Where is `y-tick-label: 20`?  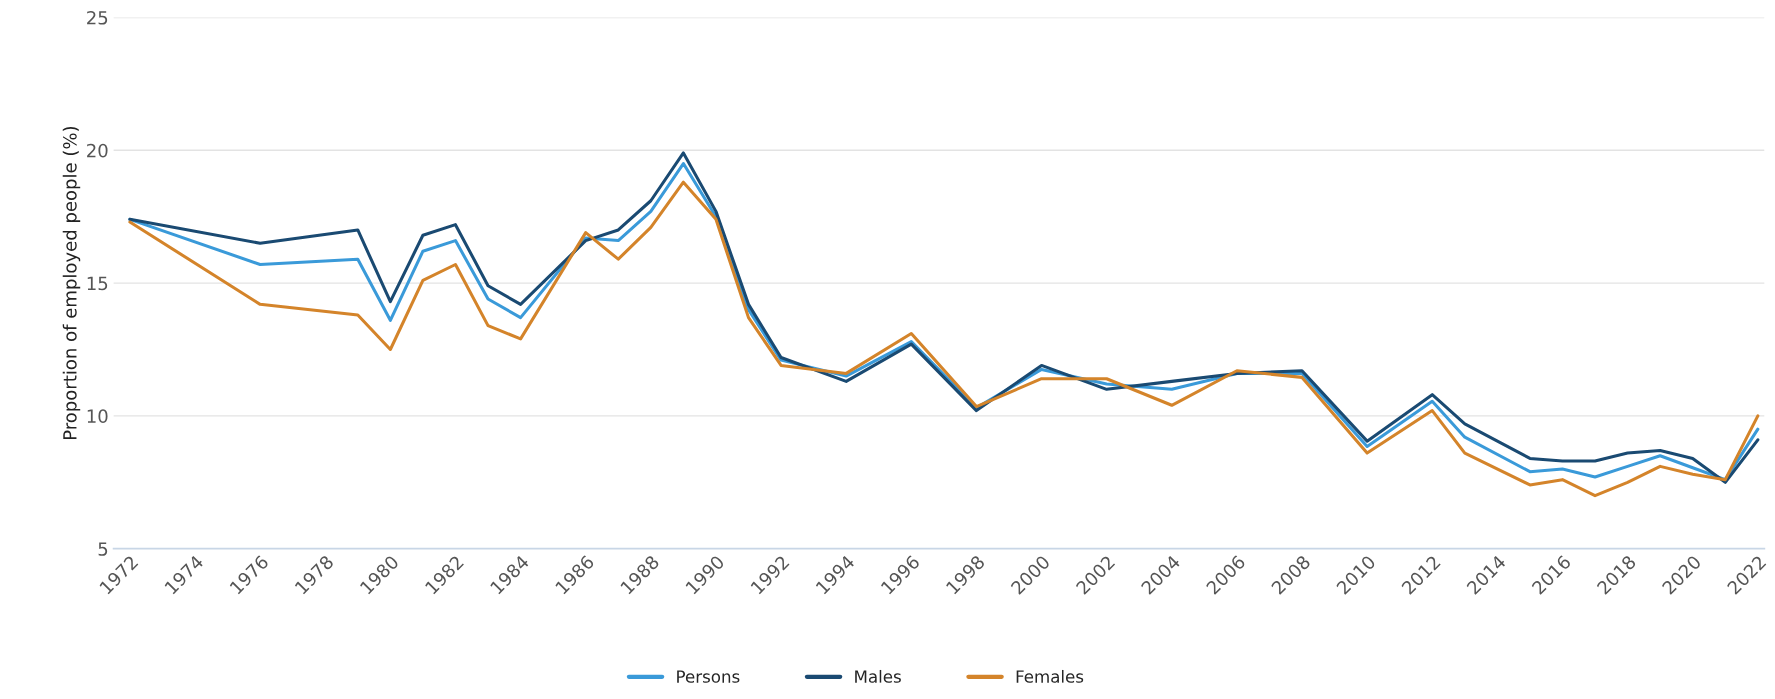
y-tick-label: 20 is located at coordinates (97, 150).